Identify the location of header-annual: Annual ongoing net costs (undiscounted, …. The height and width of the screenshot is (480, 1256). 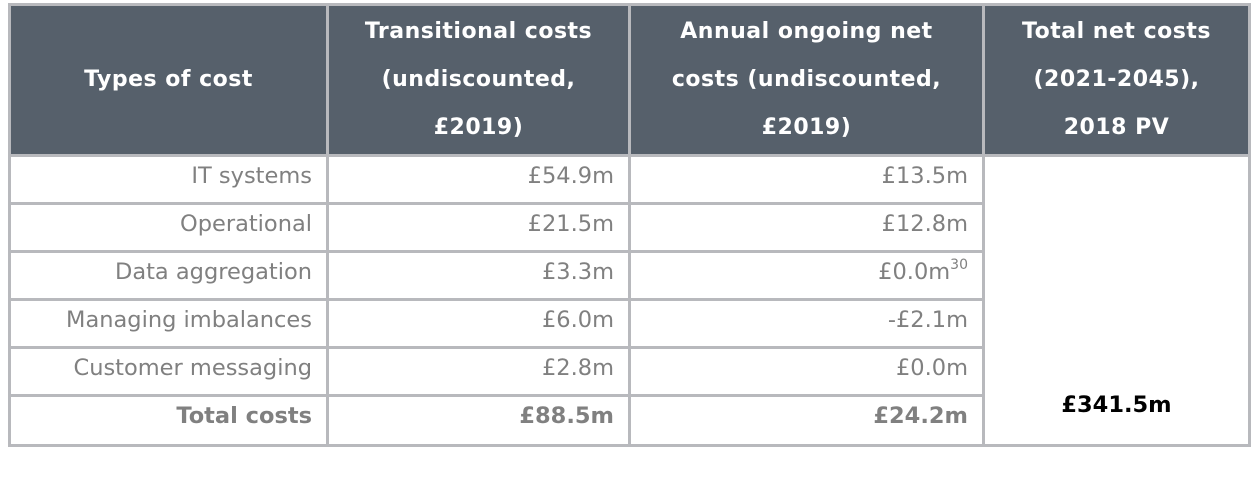
(806, 80).